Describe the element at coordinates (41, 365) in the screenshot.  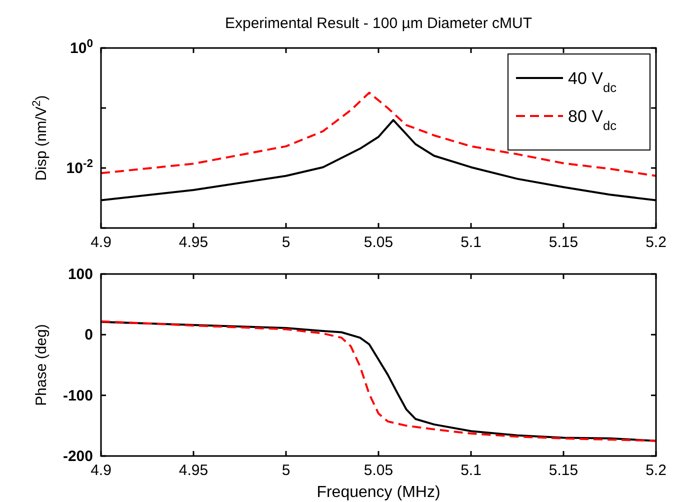
I see `y-axis-title: Phase (deg)` at that location.